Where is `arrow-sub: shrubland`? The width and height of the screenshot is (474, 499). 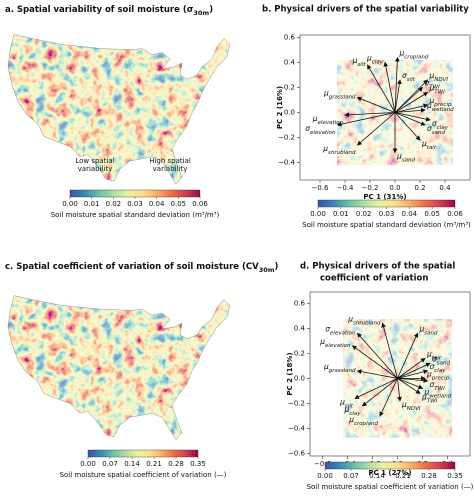 arrow-sub: shrubland is located at coordinates (367, 323).